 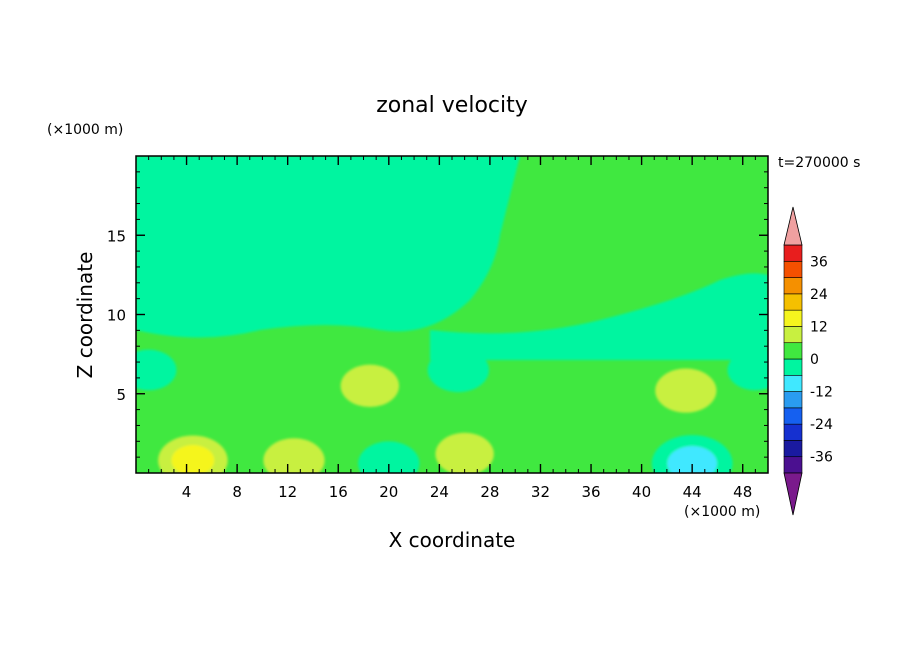 What do you see at coordinates (742, 492) in the screenshot?
I see `x-tick-label: 48` at bounding box center [742, 492].